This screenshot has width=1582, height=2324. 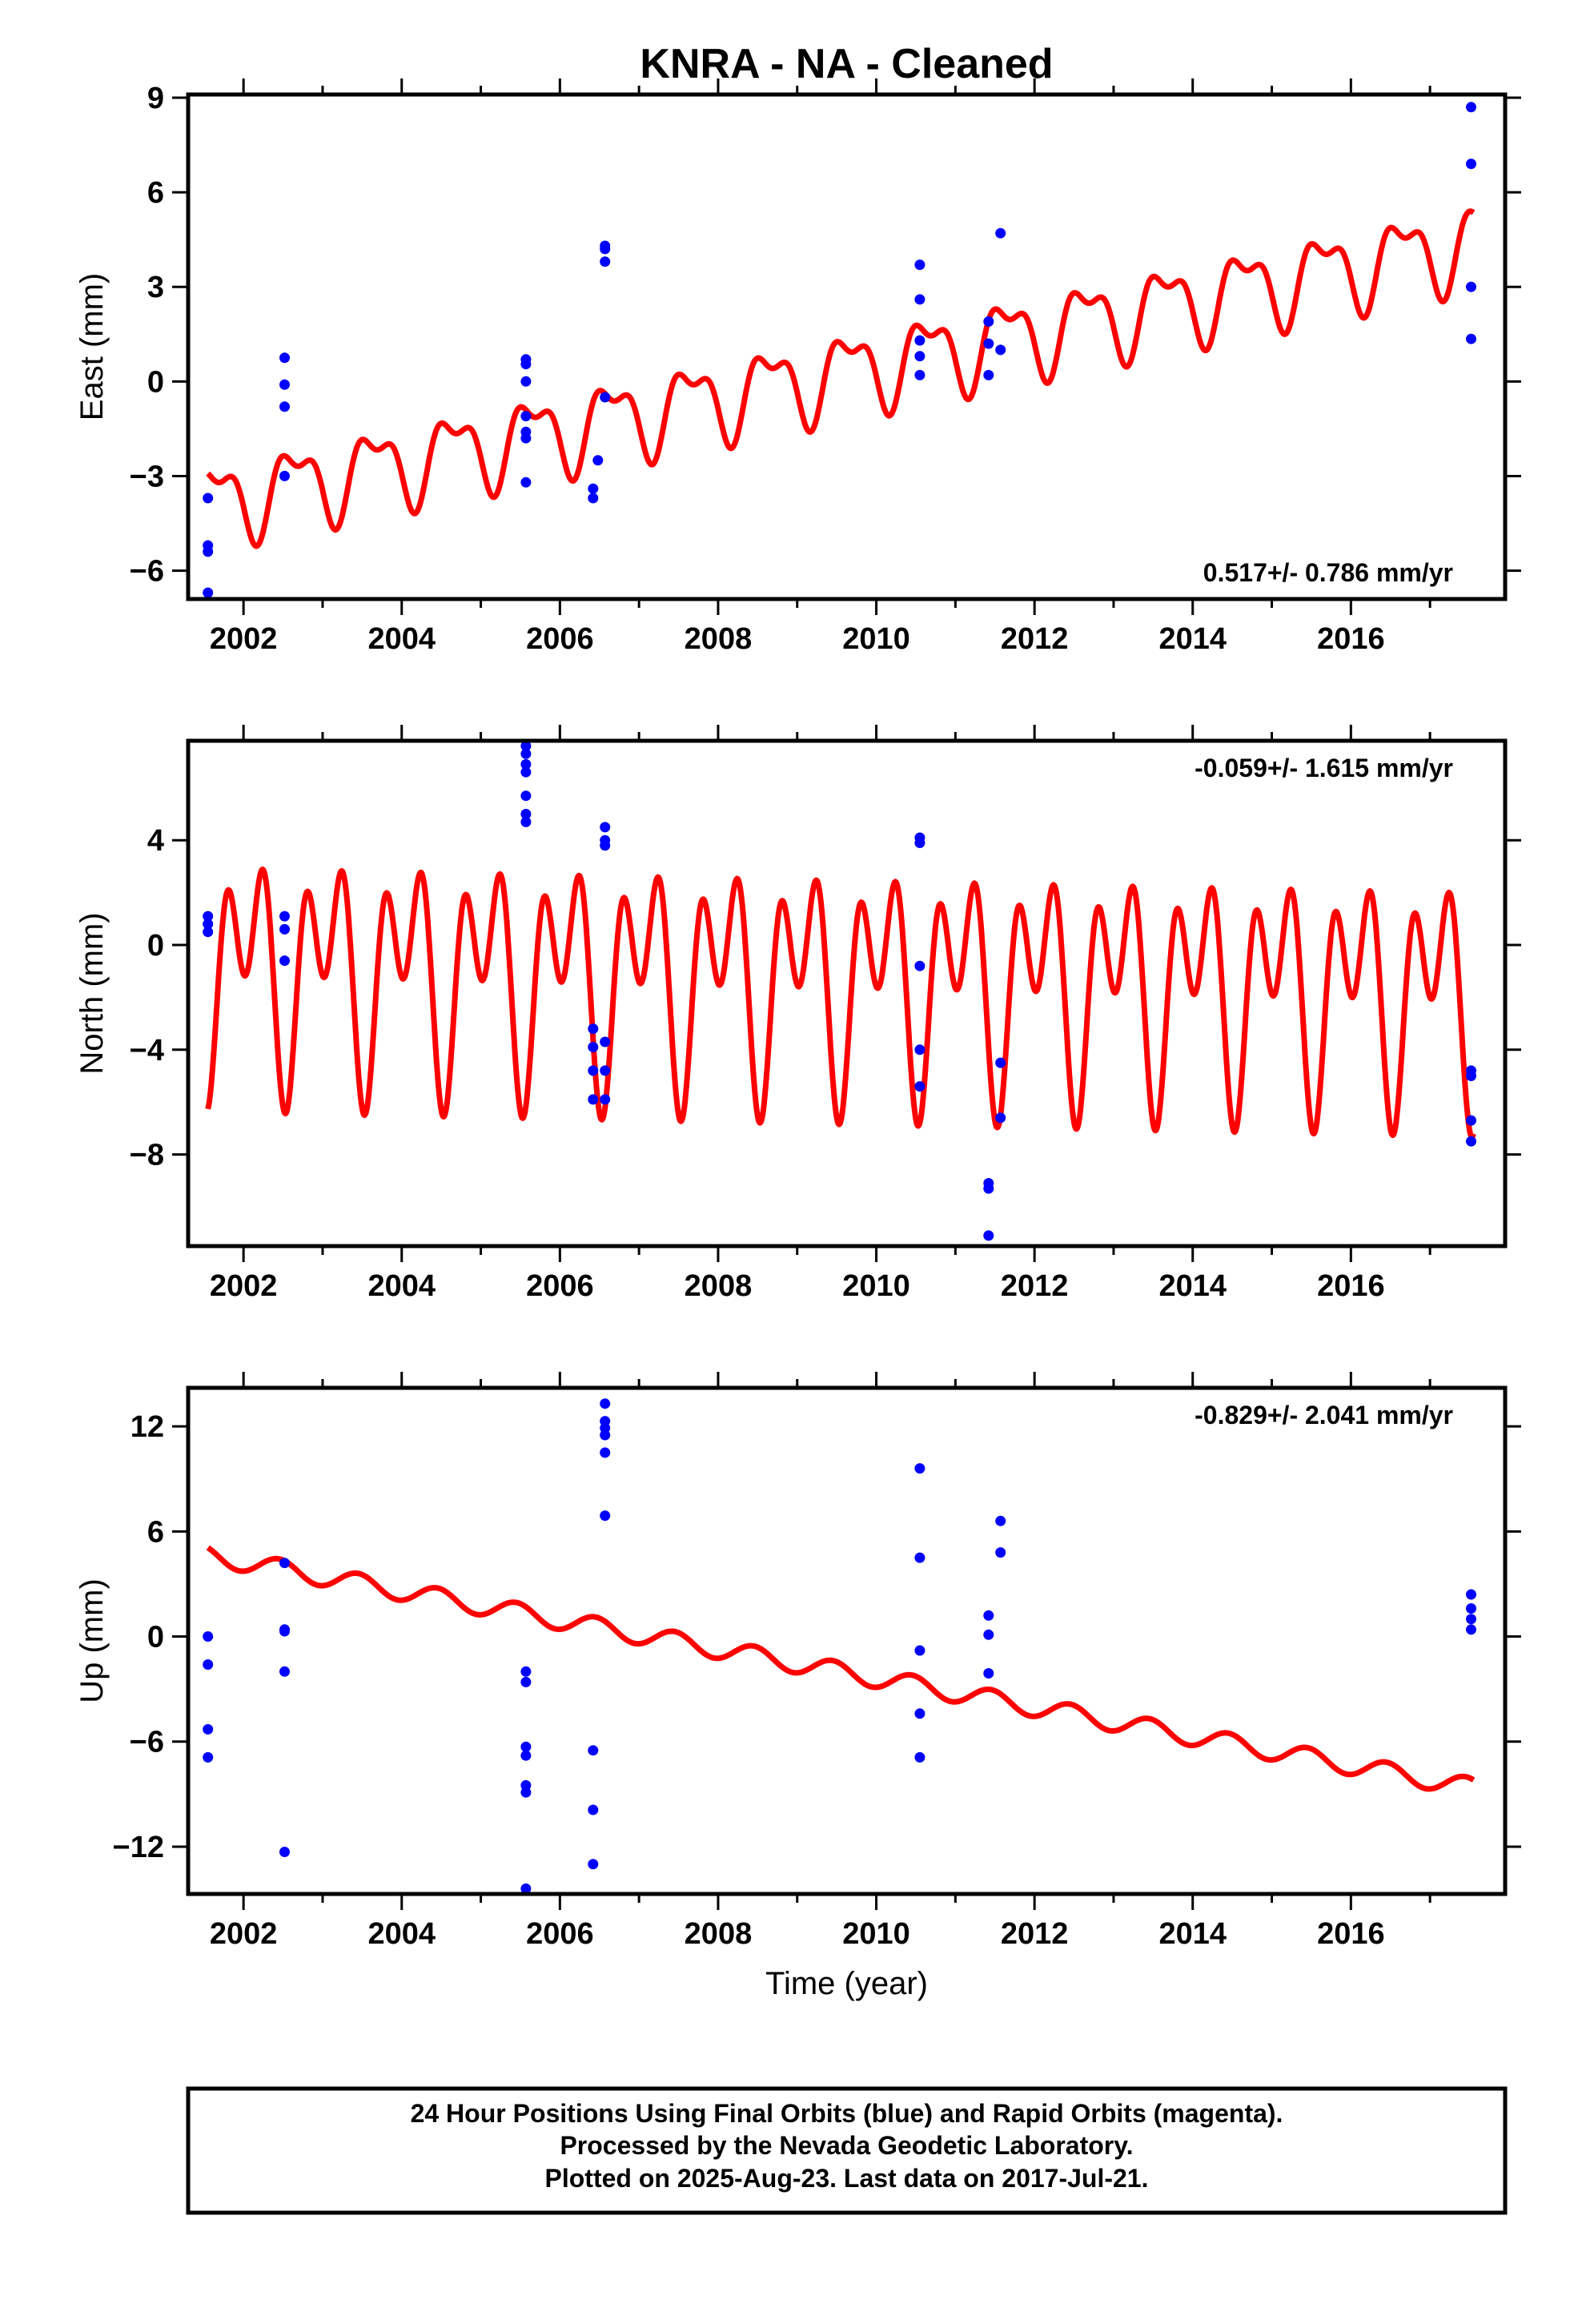 What do you see at coordinates (847, 64) in the screenshot?
I see `chart-title: KNRA - NA - Cleaned` at bounding box center [847, 64].